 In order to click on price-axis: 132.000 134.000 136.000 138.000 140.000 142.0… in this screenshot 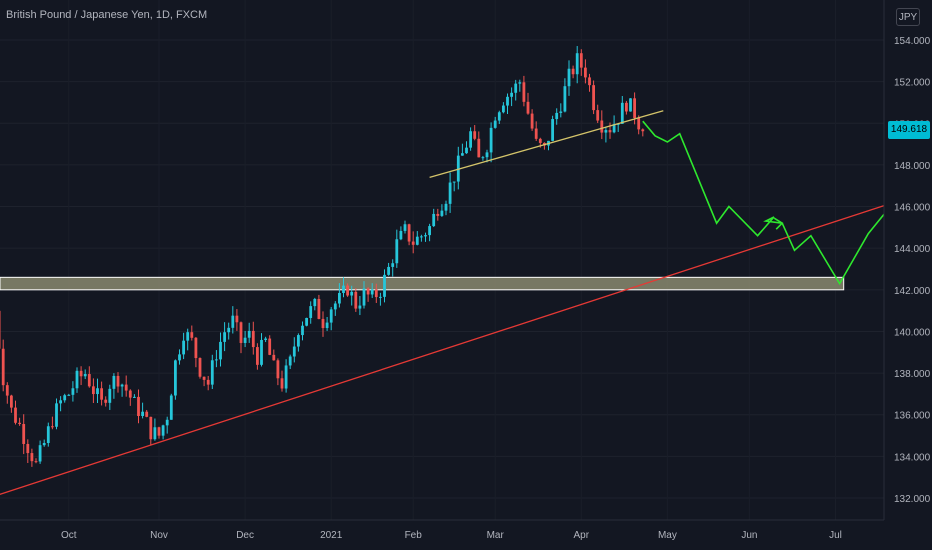, I will do `click(907, 275)`.